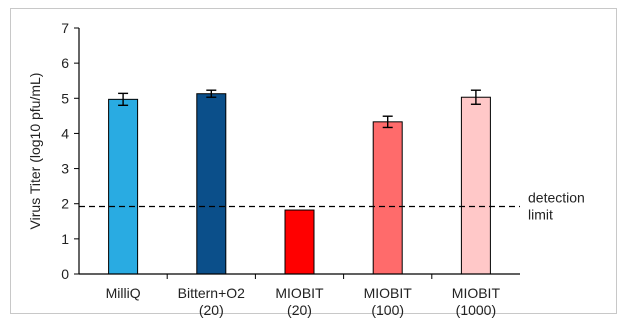  I want to click on y-tick-label: 1, so click(65, 239).